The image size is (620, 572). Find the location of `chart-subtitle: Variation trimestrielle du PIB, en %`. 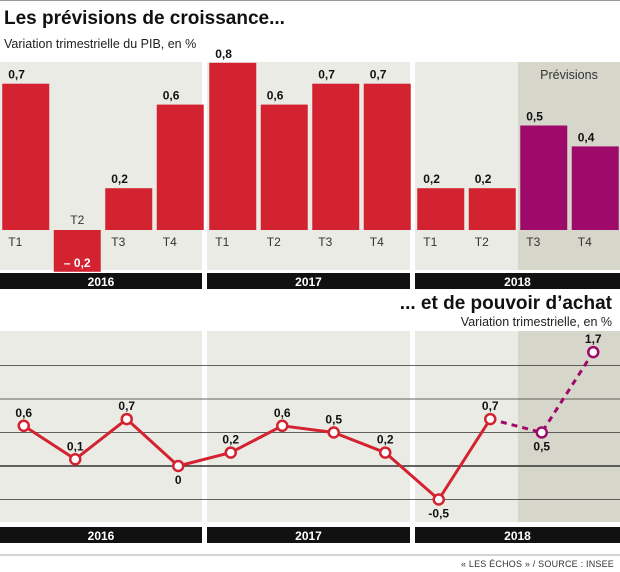

chart-subtitle: Variation trimestrielle du PIB, en % is located at coordinates (100, 44).